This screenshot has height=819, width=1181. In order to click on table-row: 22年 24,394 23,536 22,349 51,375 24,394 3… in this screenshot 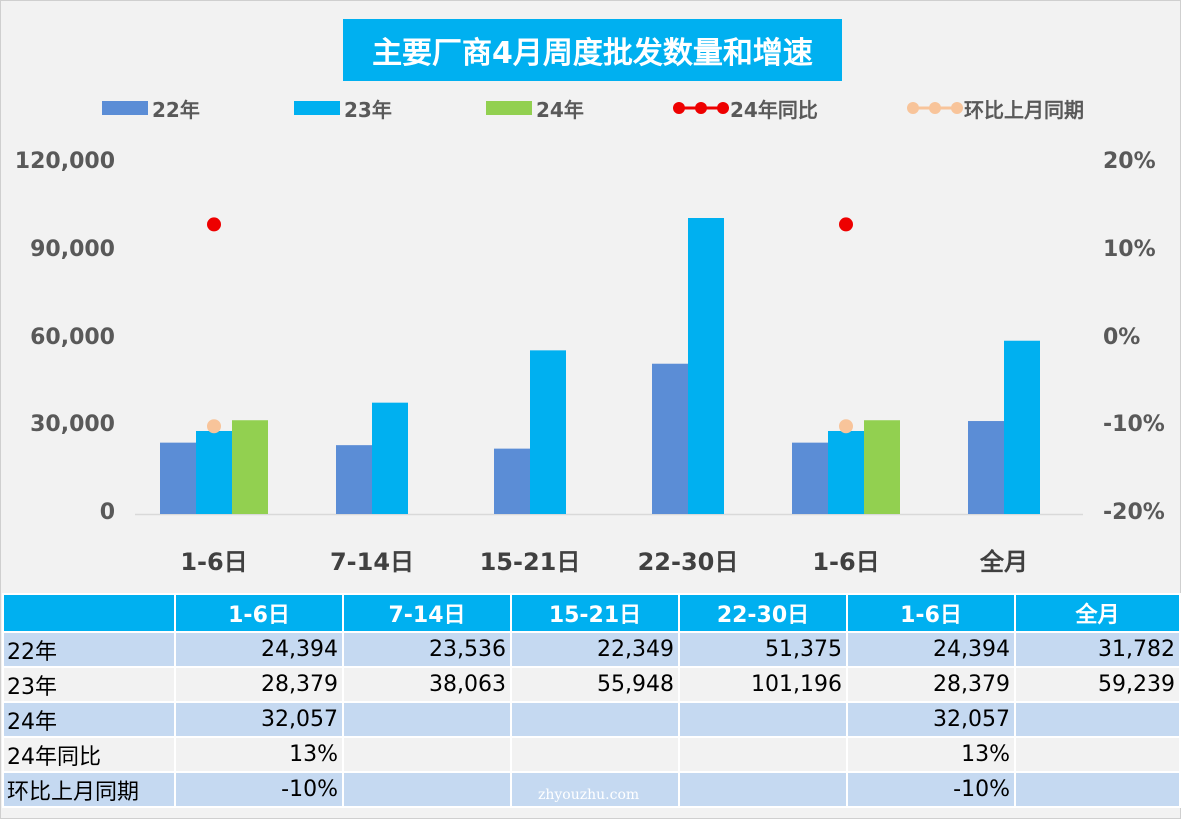, I will do `click(591, 649)`.